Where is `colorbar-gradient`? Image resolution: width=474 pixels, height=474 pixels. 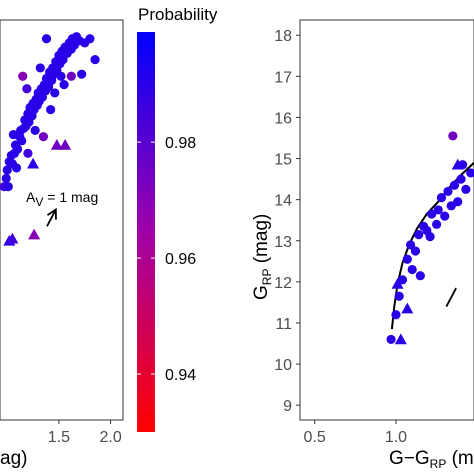
colorbar-gradient is located at coordinates (146, 232).